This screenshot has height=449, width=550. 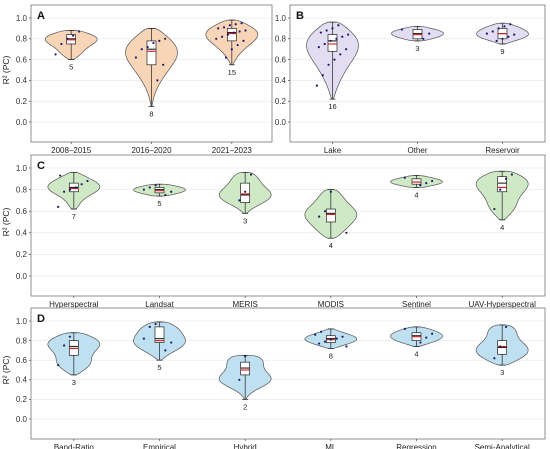 I want to click on violin-group: Sentinel 4, so click(x=416, y=242).